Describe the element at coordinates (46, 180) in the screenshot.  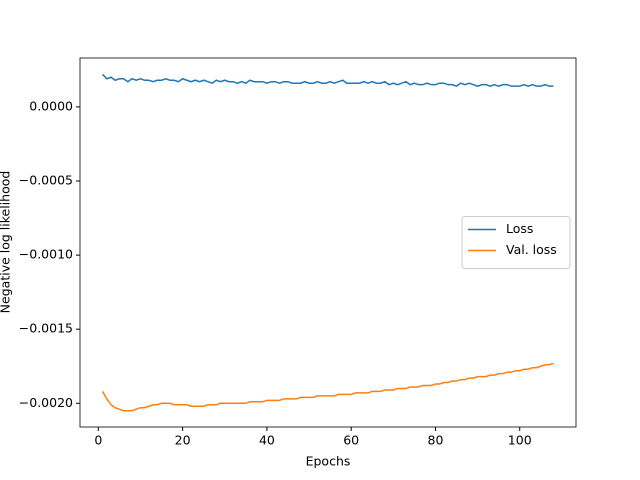
I see `y-tick-label: −0.0005` at that location.